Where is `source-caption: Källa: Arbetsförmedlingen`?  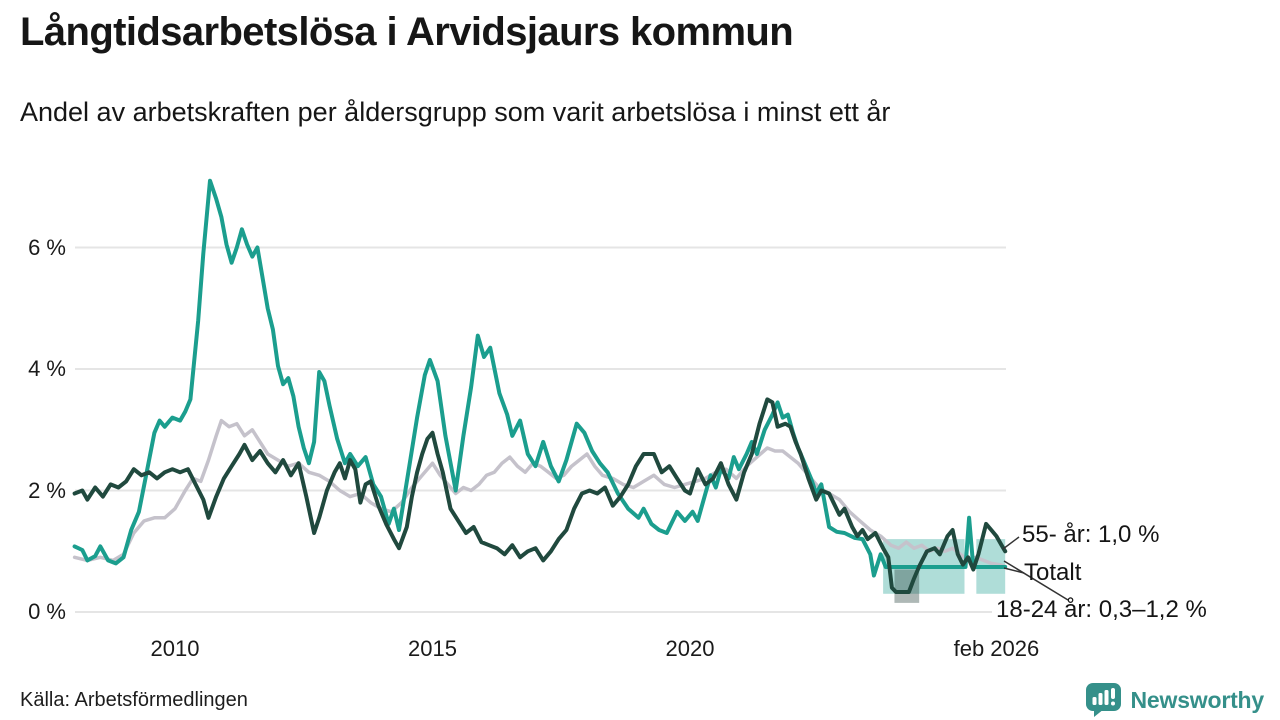 source-caption: Källa: Arbetsförmedlingen is located at coordinates (134, 700).